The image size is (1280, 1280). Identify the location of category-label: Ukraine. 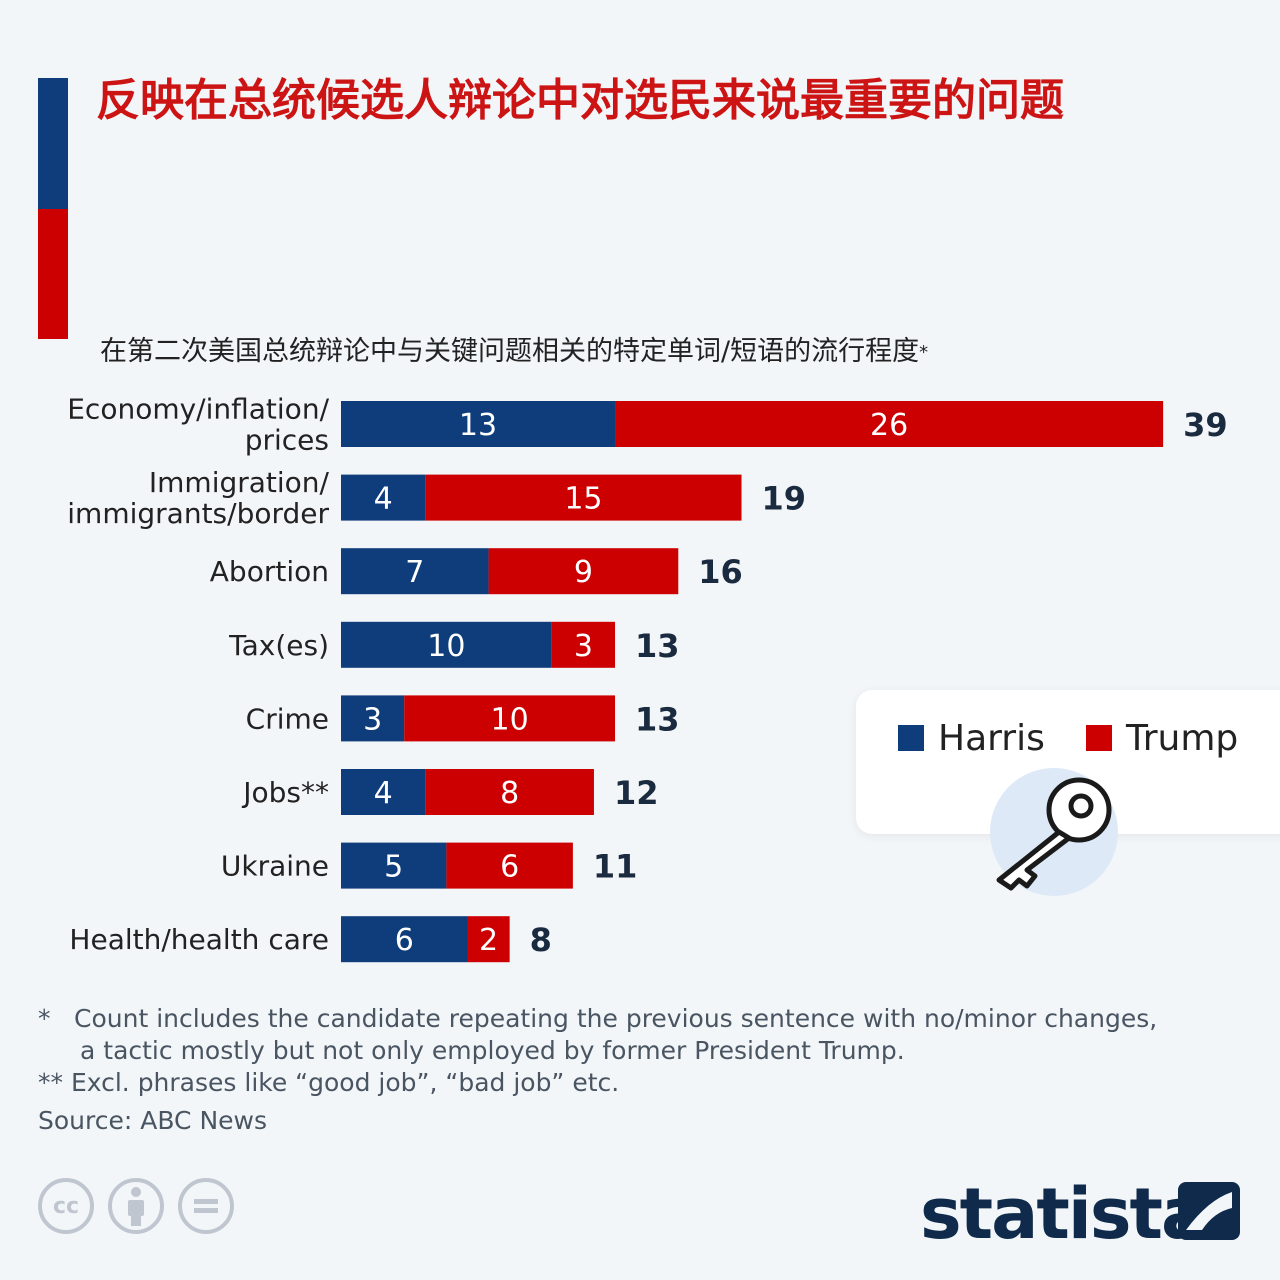
(275, 866).